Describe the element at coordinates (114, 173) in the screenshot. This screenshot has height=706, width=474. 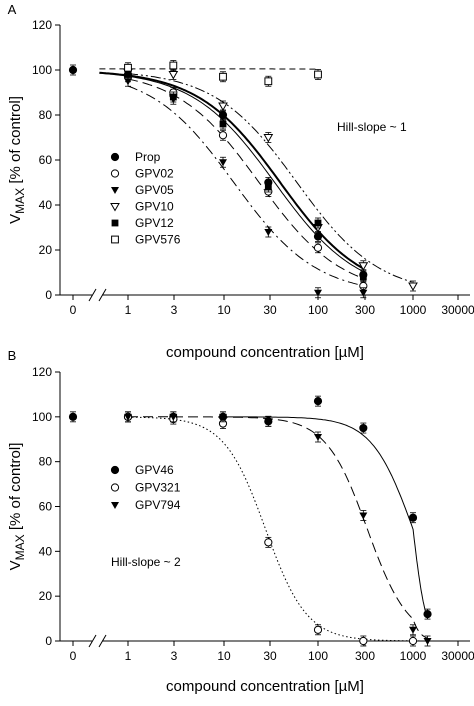
I see `legend-marker-gpv02` at that location.